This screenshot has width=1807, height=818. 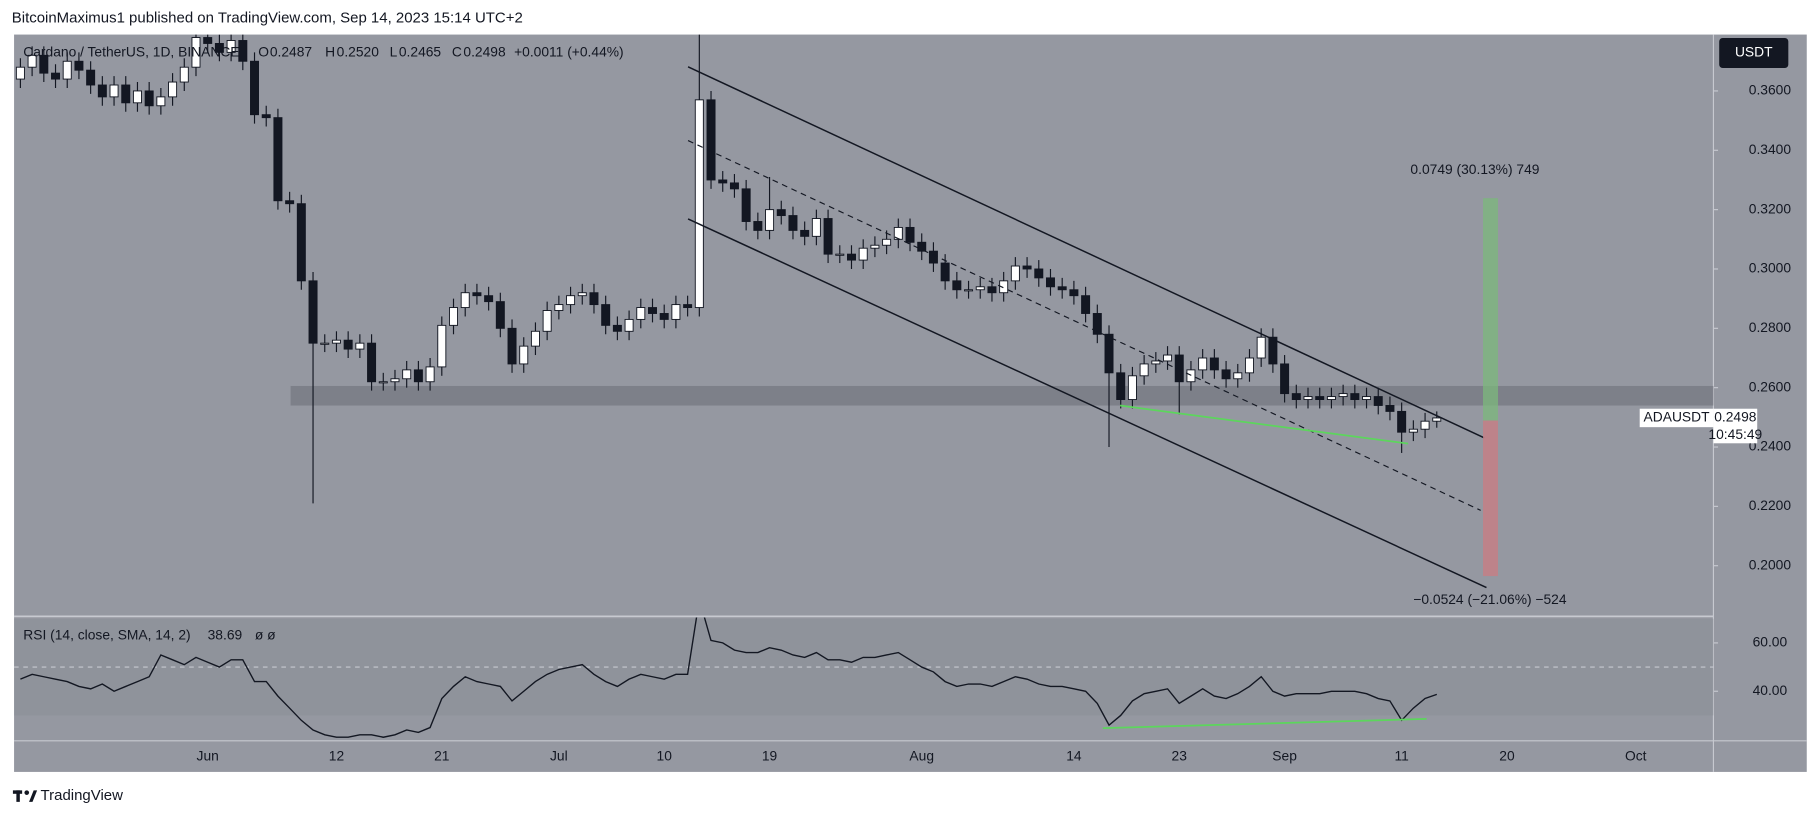 I want to click on legend-value: 0.2498, so click(x=484, y=52).